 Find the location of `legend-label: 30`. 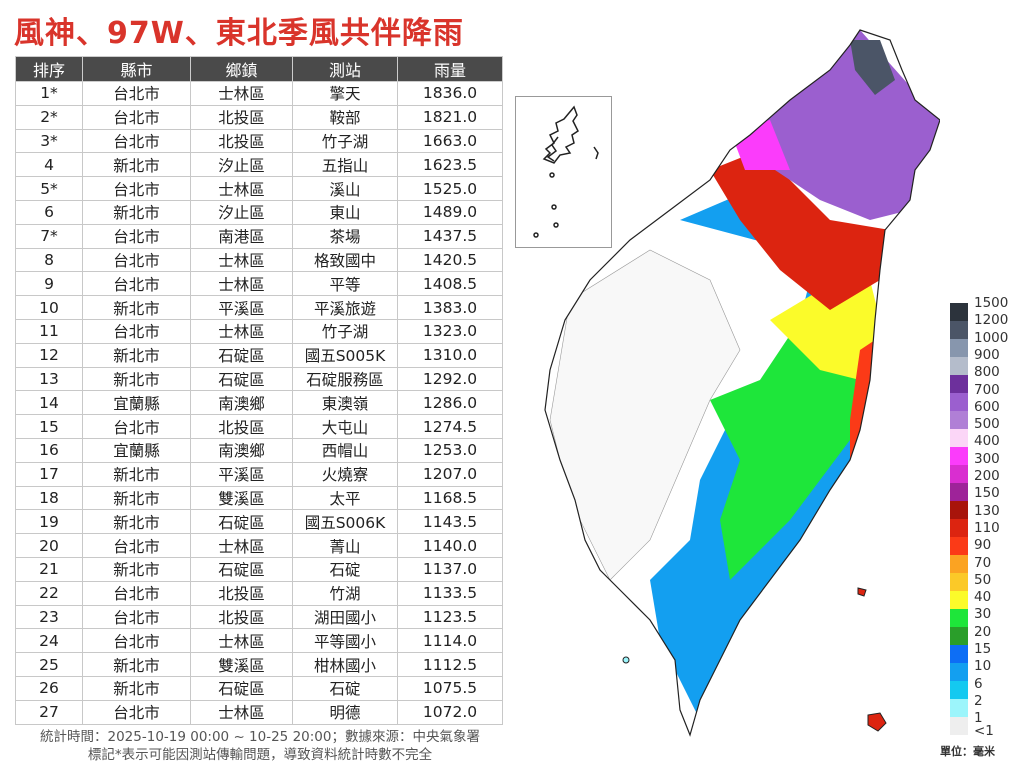

legend-label: 30 is located at coordinates (983, 614).